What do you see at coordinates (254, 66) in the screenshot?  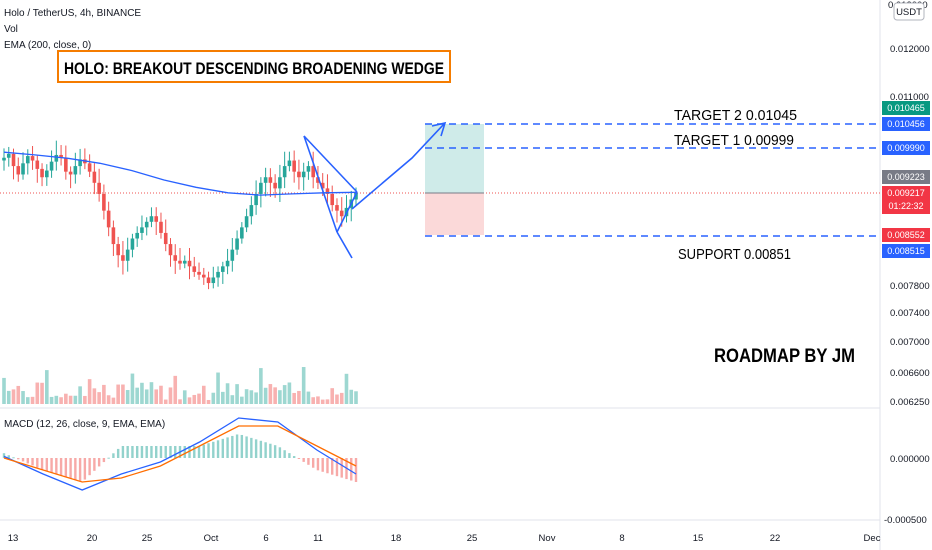 I see `title-box` at bounding box center [254, 66].